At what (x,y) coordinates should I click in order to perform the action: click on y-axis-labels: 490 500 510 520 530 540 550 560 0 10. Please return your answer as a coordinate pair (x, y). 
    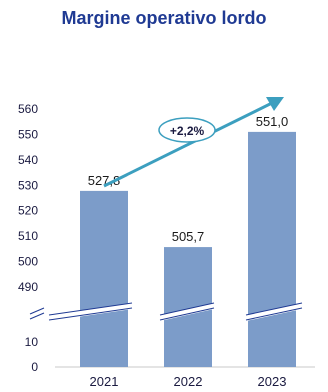
    Looking at the image, I should click on (28, 238).